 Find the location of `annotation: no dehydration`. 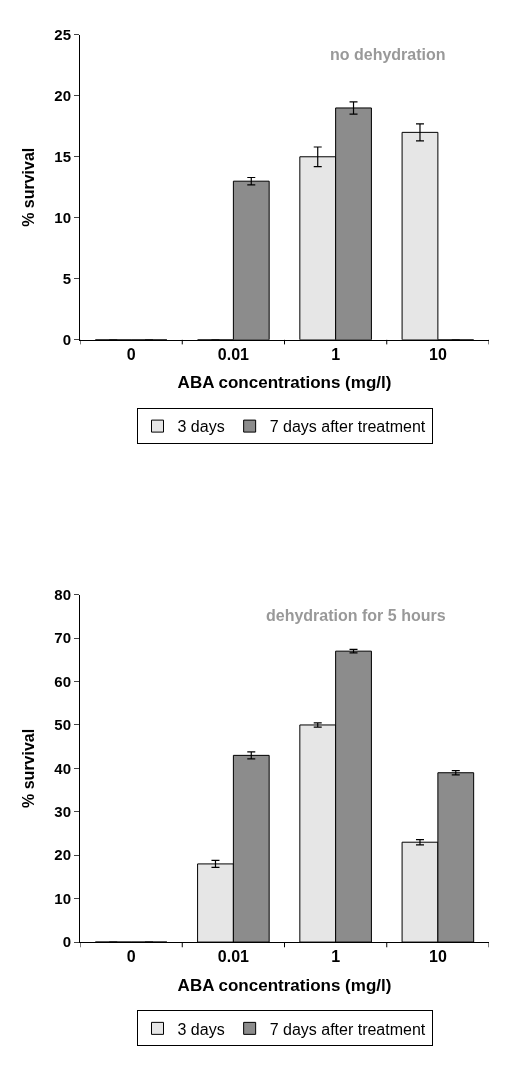

annotation: no dehydration is located at coordinates (388, 54).